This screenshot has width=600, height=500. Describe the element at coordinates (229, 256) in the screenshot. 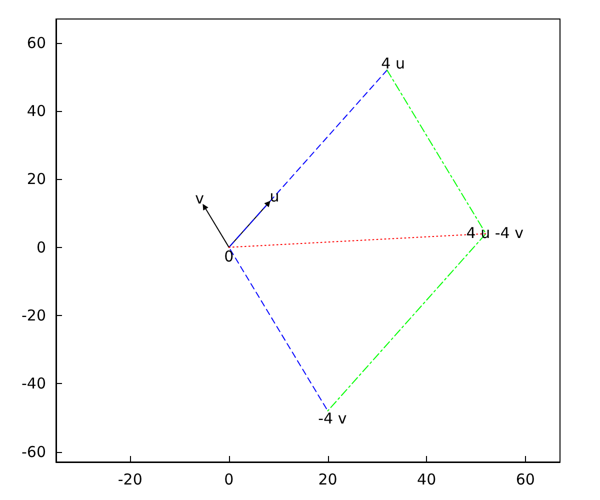

I see `annotation: 0` at that location.